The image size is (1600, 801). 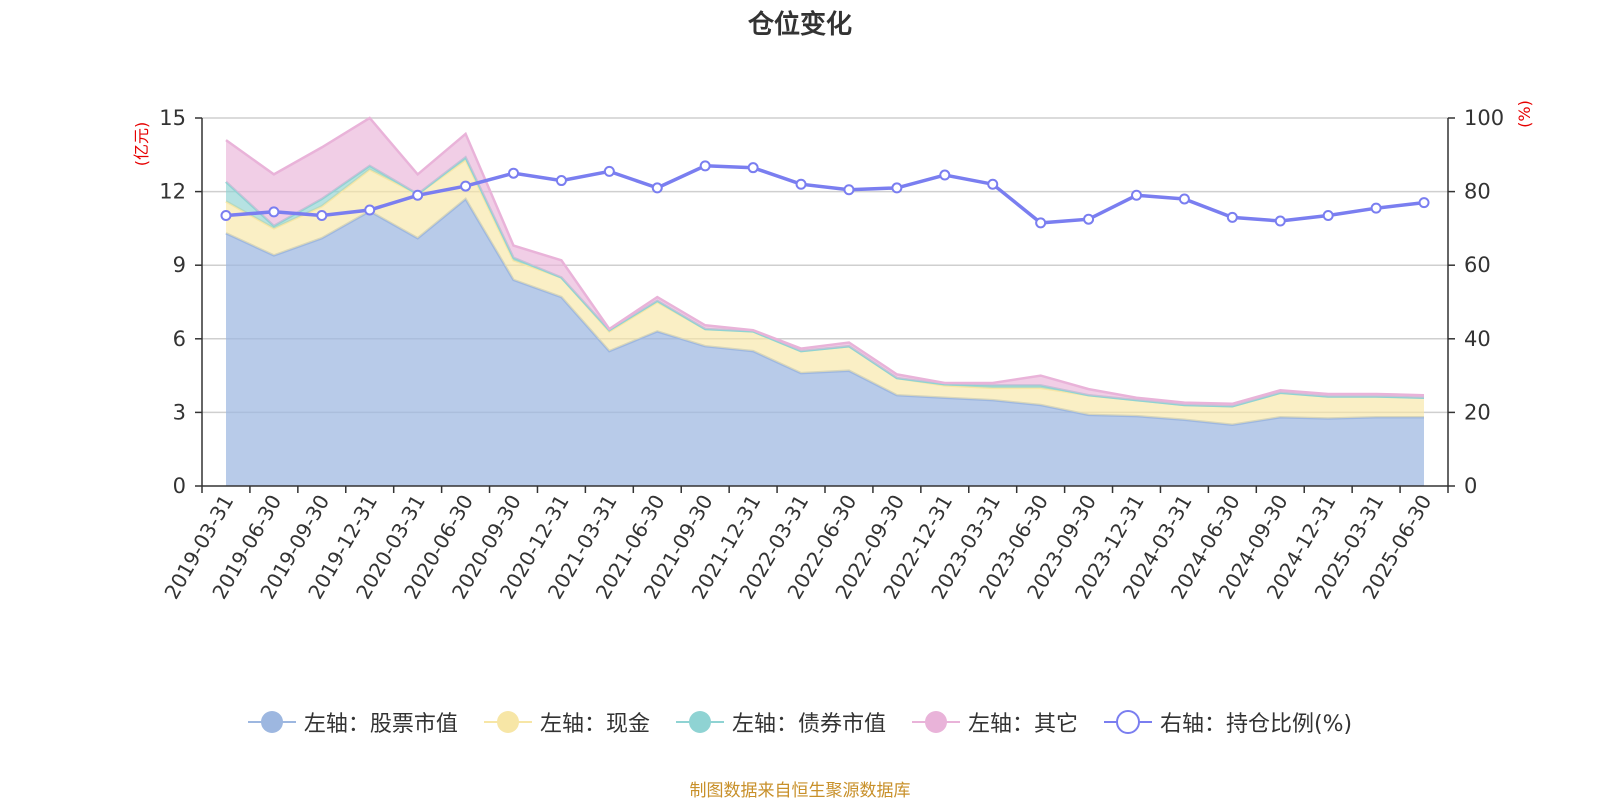 I want to click on legend: 左轴：股票市值 左轴：现金 左轴：债券市值 左轴：其它 右轴：持仓比例(%), so click(x=800, y=722).